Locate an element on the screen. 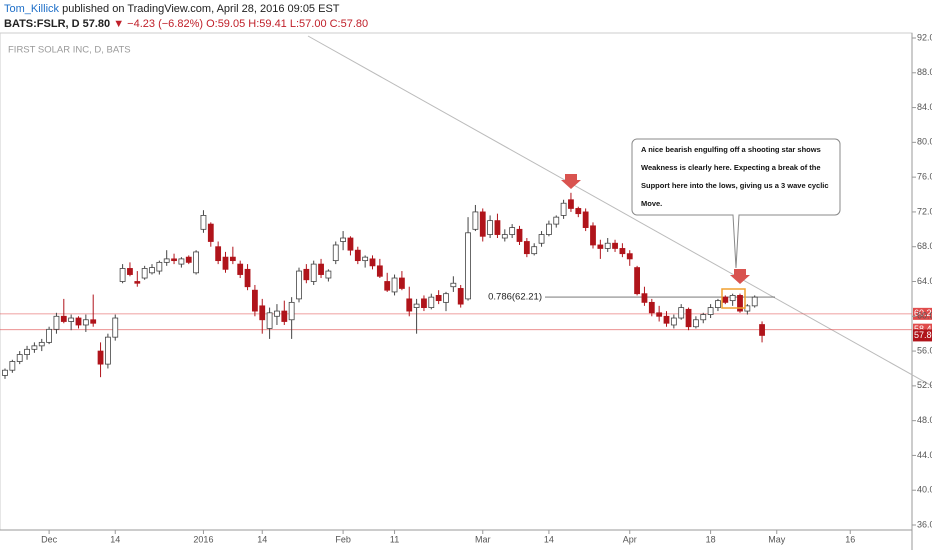  x-tick-label: 11 is located at coordinates (394, 539).